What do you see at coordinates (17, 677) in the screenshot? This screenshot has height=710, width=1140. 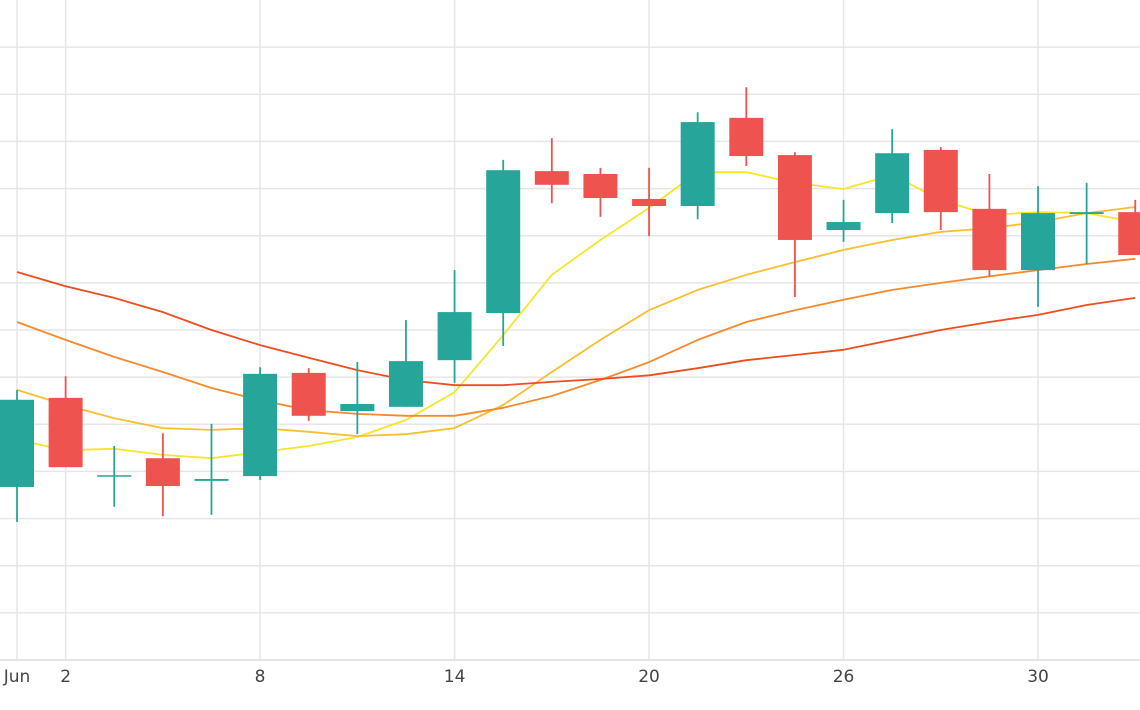 I see `x-tick-label: Jun` at bounding box center [17, 677].